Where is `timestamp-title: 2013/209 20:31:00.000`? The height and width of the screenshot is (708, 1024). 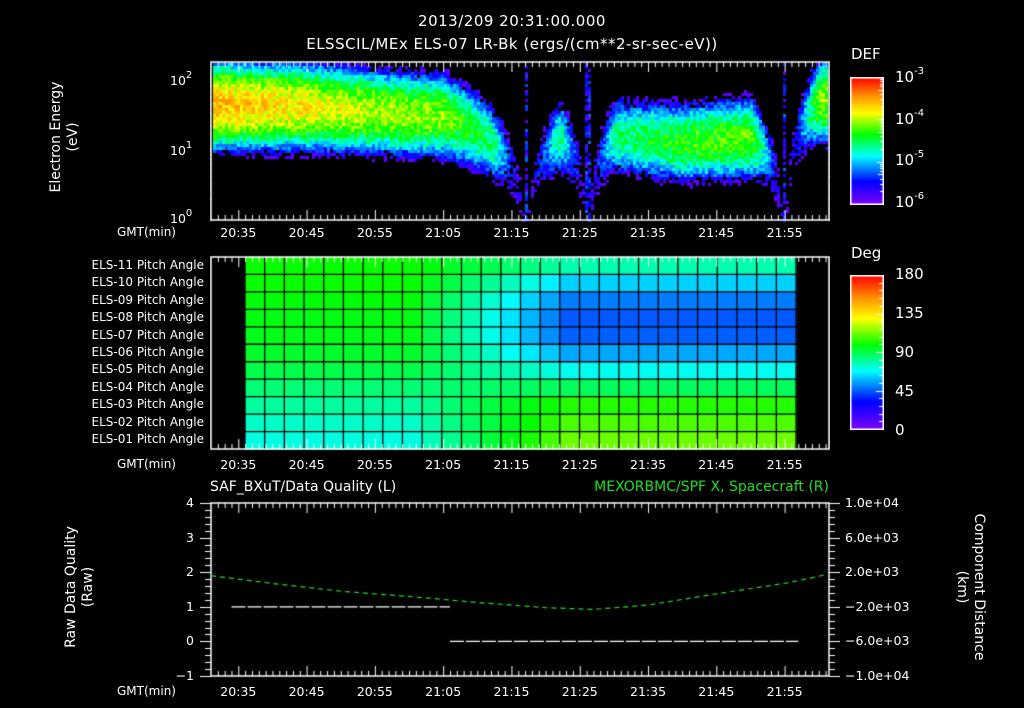
timestamp-title: 2013/209 20:31:00.000 is located at coordinates (512, 21).